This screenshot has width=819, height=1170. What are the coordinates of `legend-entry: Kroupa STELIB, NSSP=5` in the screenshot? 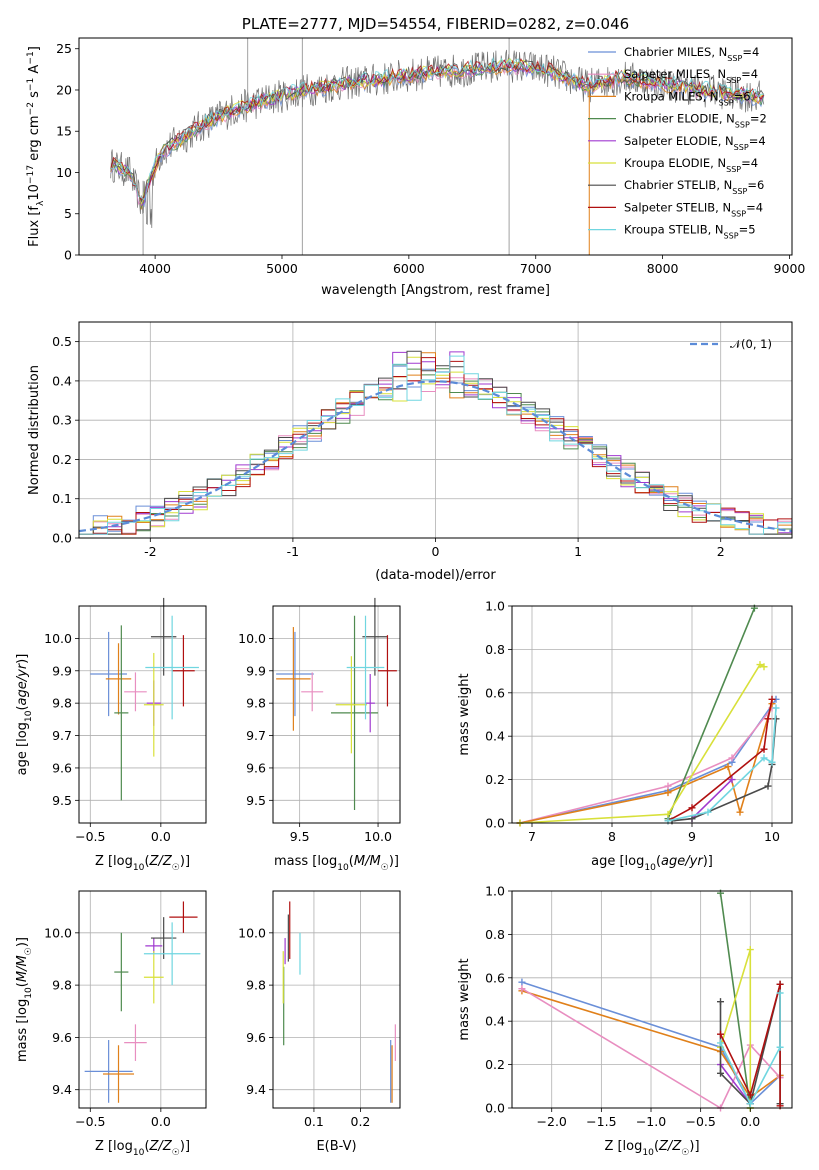 It's located at (690, 232).